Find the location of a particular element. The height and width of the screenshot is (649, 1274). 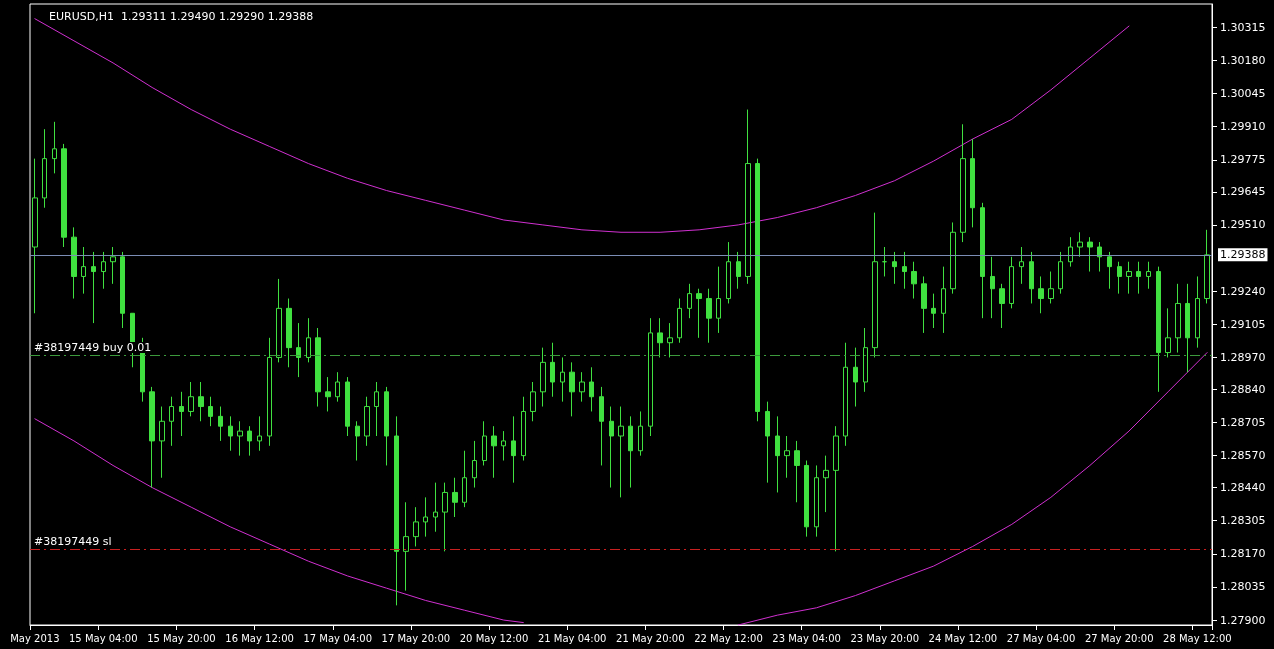

y-tick-label: 1.30180 is located at coordinates (1243, 60).